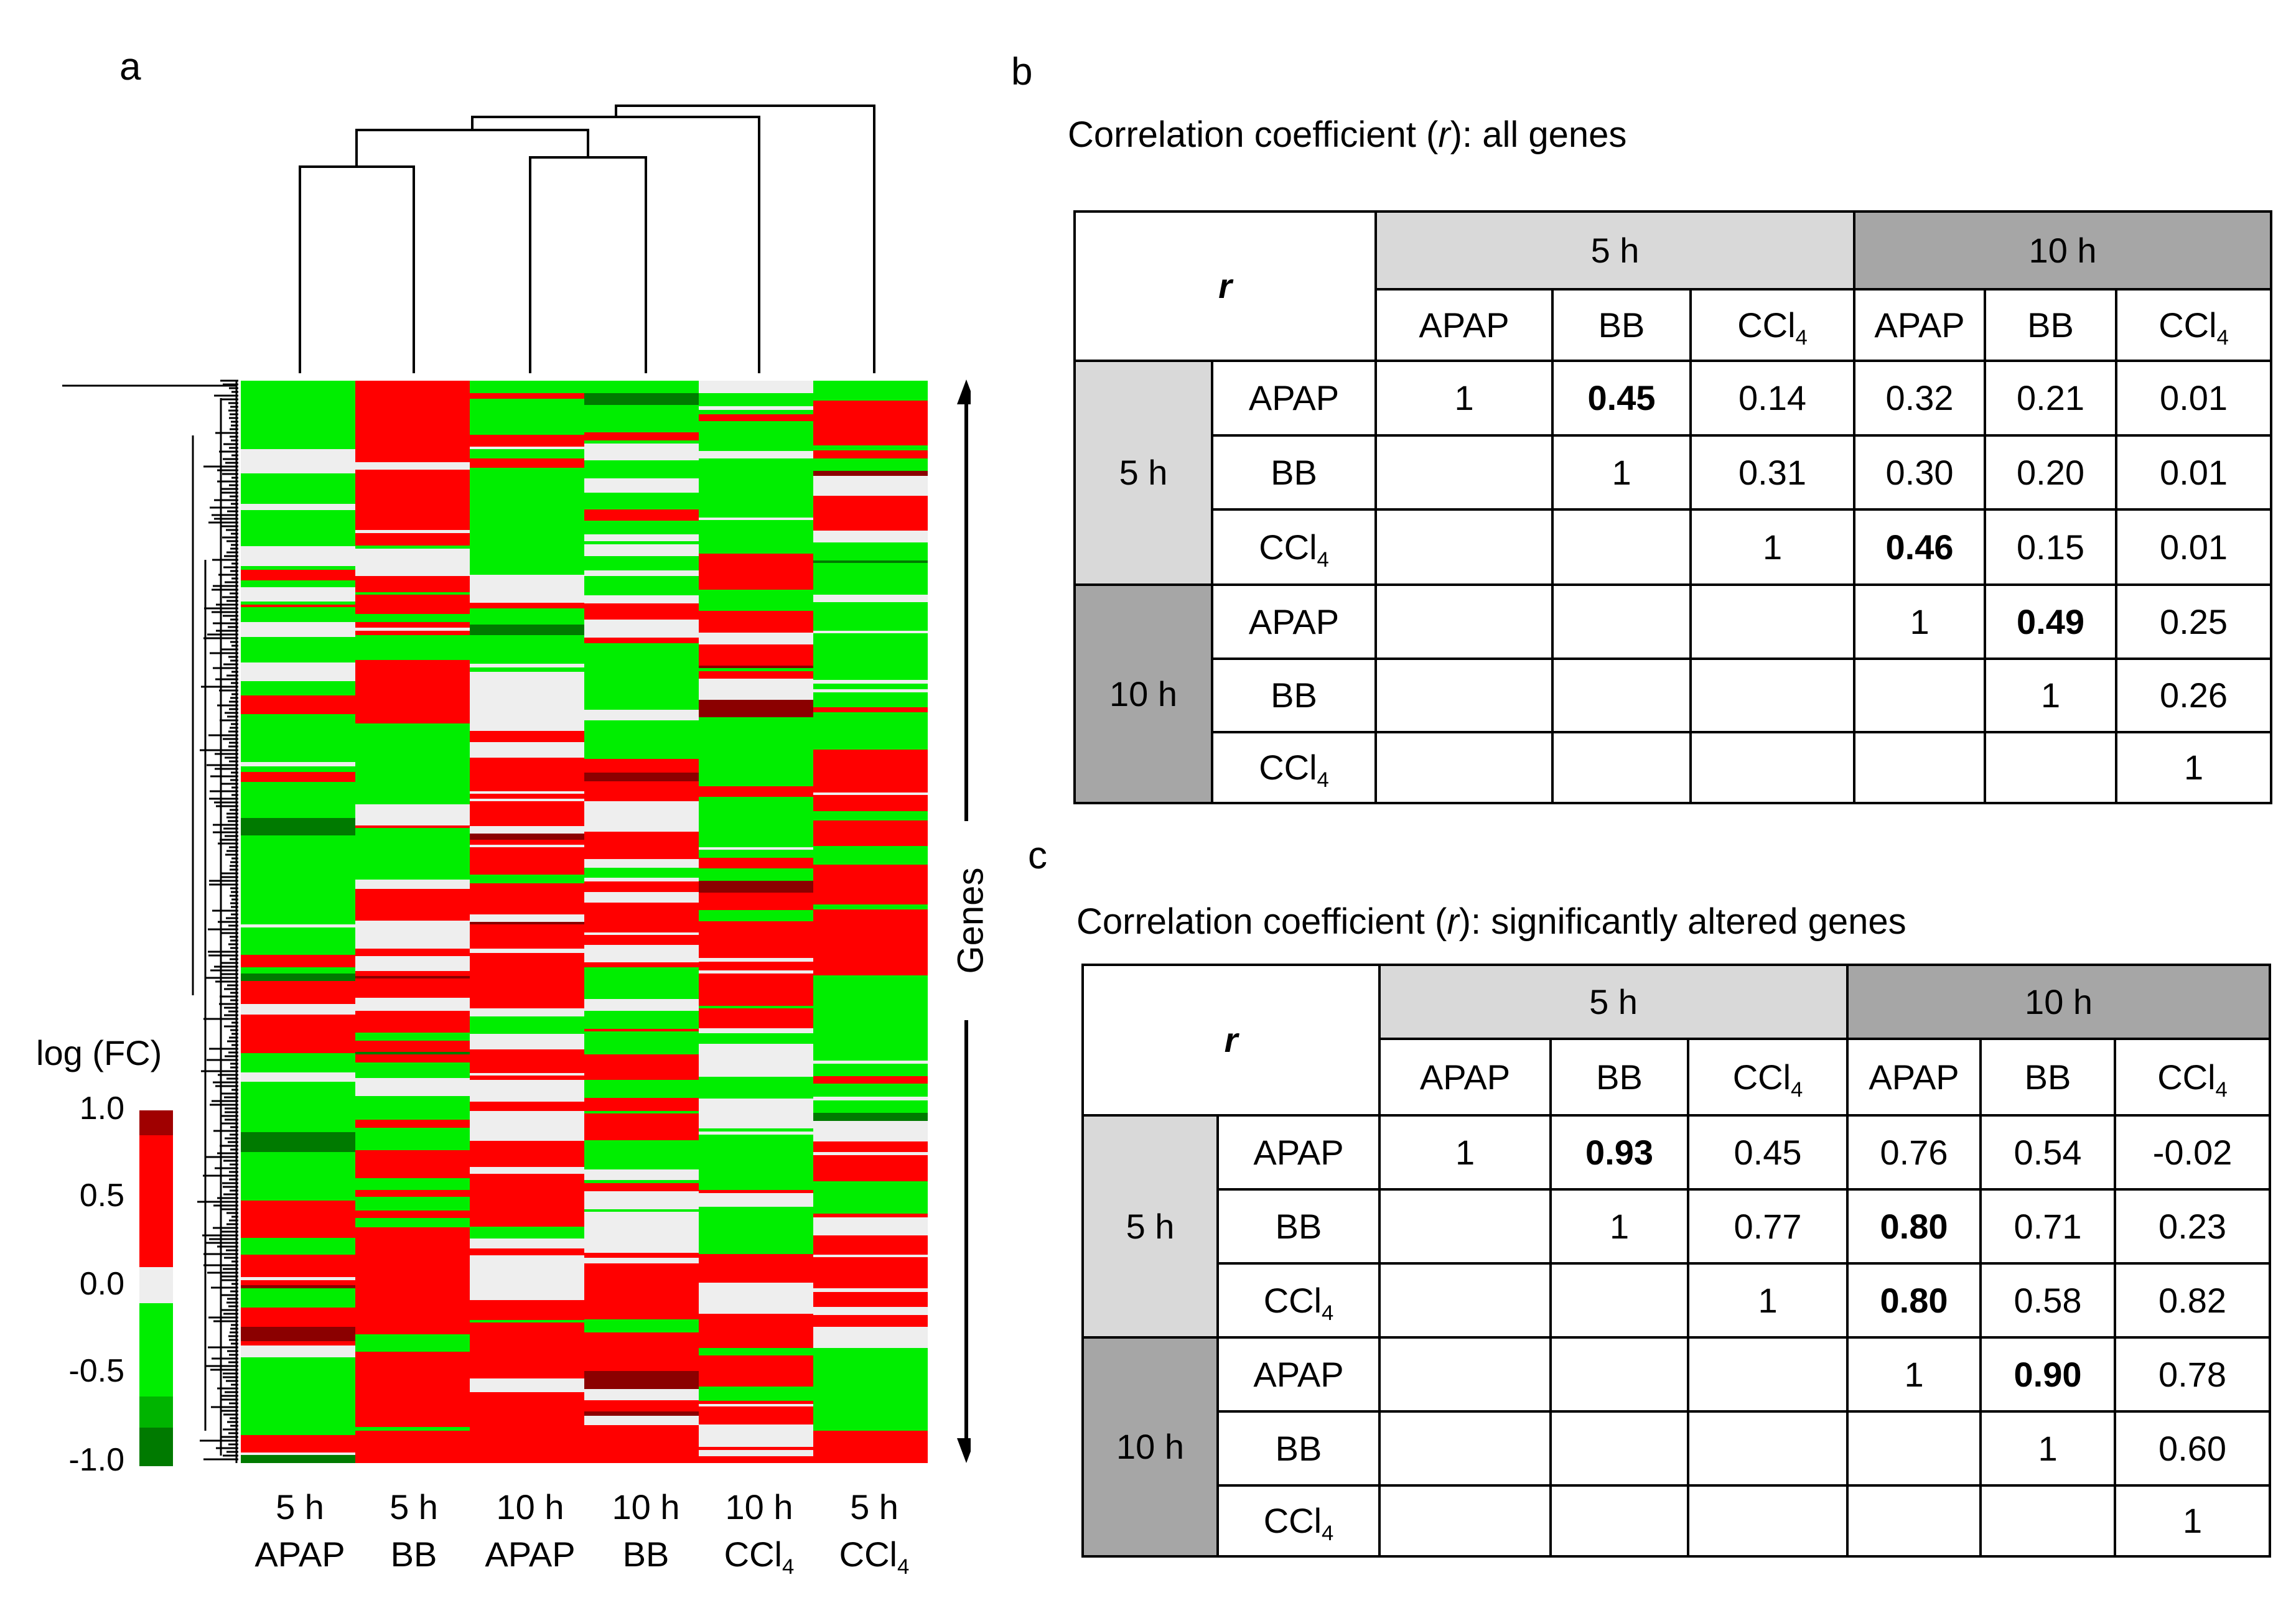 The image size is (2296, 1608). What do you see at coordinates (2048, 1077) in the screenshot?
I see `col-header-bb: BB` at bounding box center [2048, 1077].